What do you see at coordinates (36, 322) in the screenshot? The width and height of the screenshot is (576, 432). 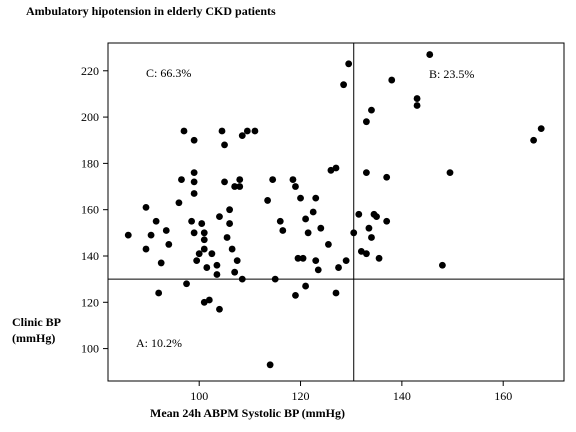 I see `y-axis-label-line1: Clinic BP` at bounding box center [36, 322].